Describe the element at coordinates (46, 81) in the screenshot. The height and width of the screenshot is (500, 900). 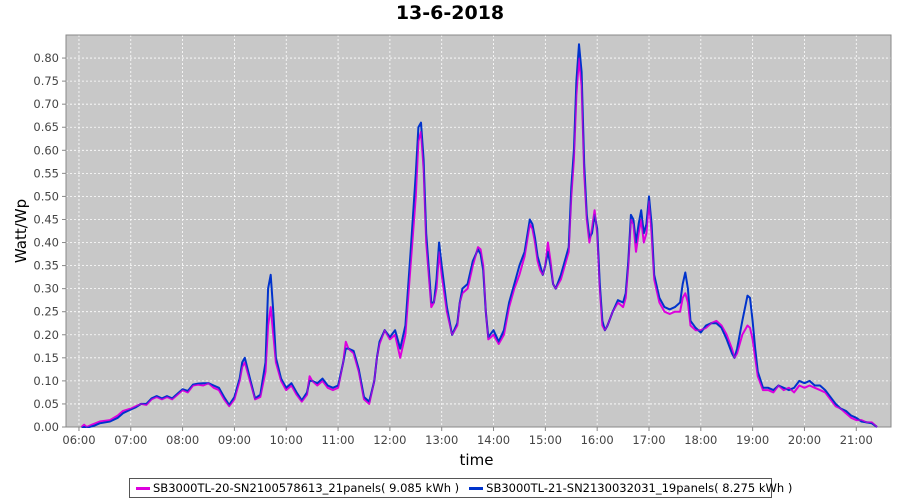
I see `y-tick-label: 0.75` at that location.